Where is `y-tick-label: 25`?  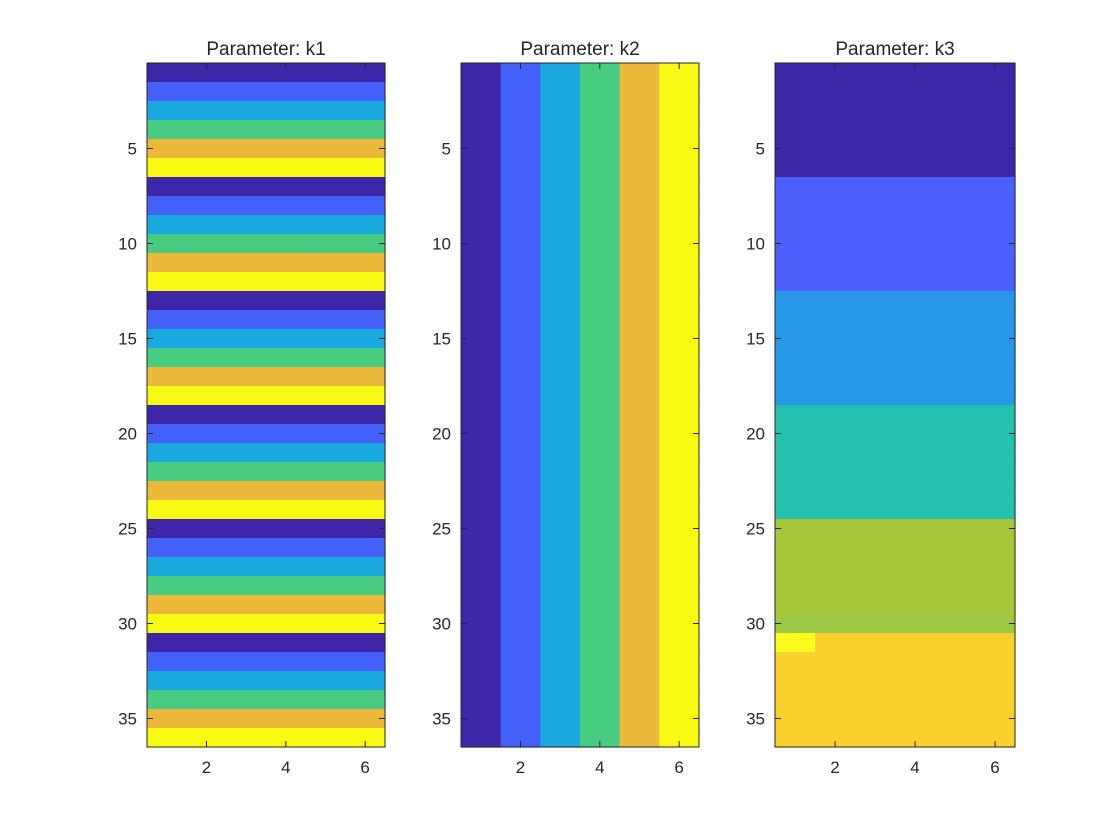
y-tick-label: 25 is located at coordinates (127, 529).